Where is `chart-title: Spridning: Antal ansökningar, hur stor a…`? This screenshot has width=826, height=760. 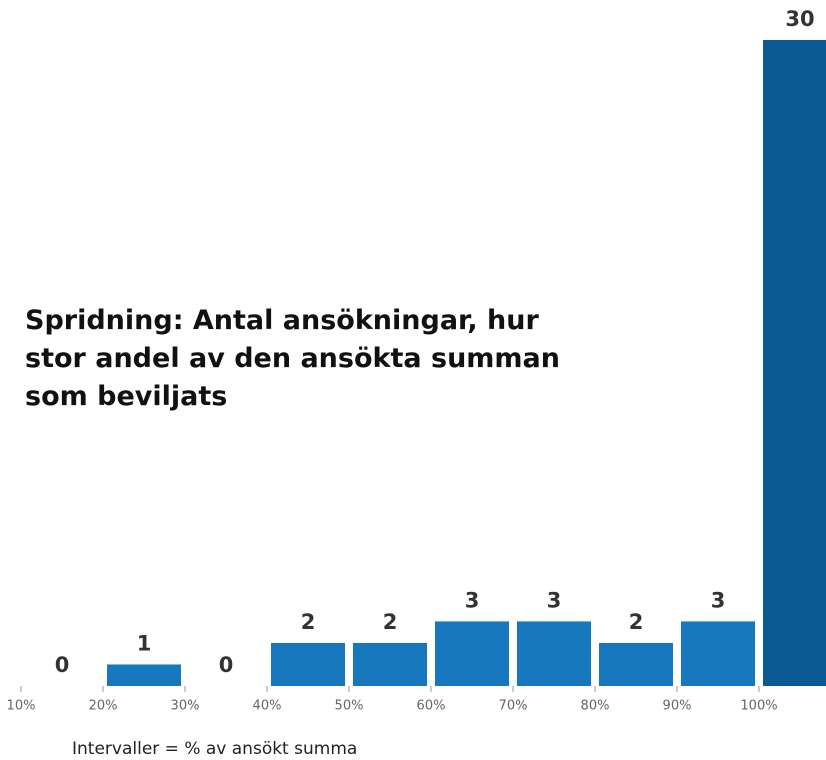
chart-title: Spridning: Antal ansökningar, hur stor a… is located at coordinates (293, 358).